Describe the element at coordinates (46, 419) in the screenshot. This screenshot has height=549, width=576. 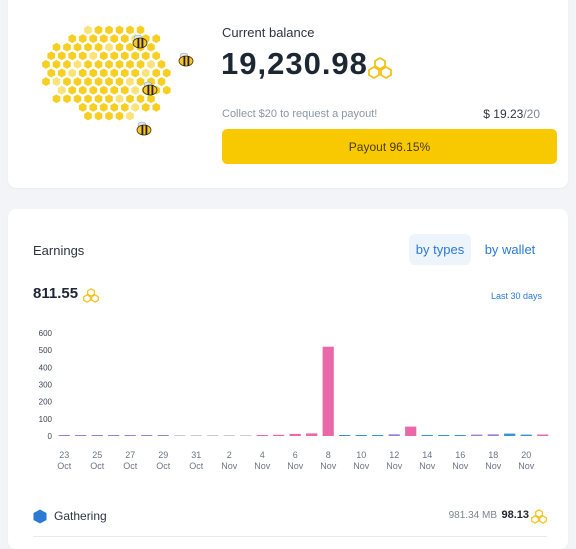
I see `y-tick-label: 100` at that location.